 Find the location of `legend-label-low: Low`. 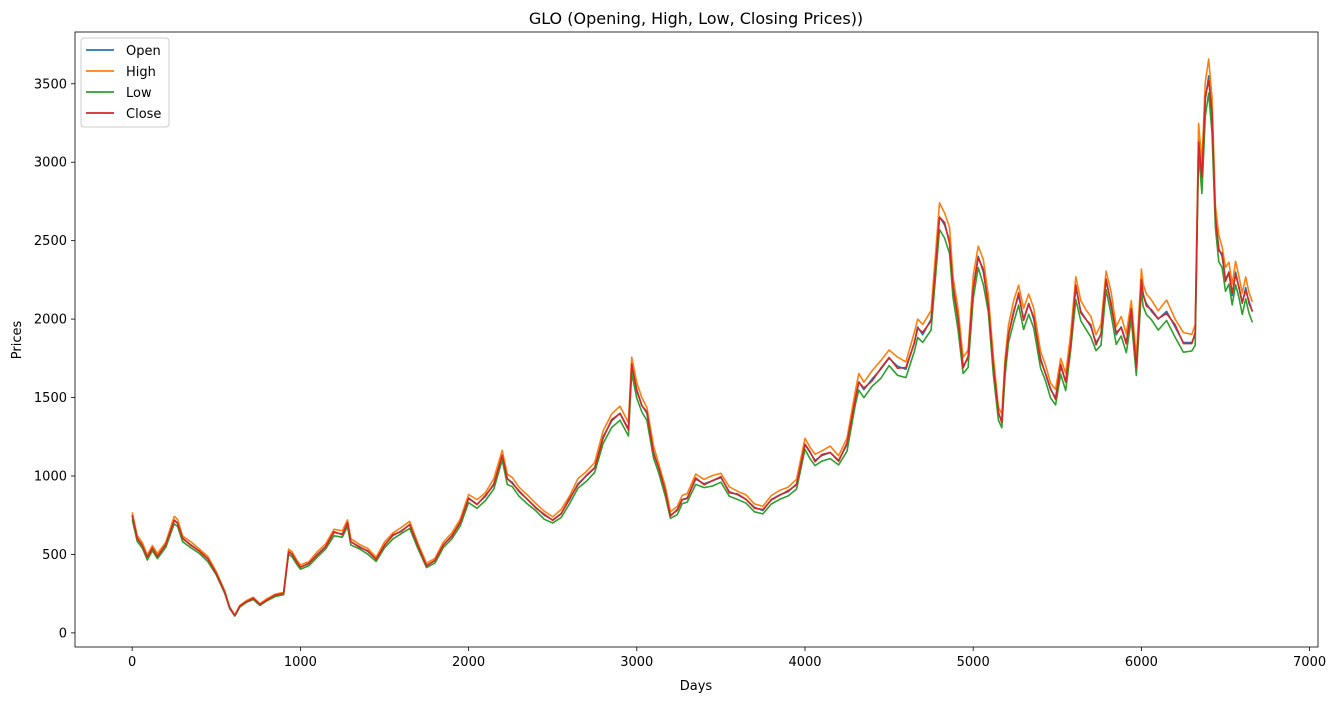

legend-label-low: Low is located at coordinates (139, 93).